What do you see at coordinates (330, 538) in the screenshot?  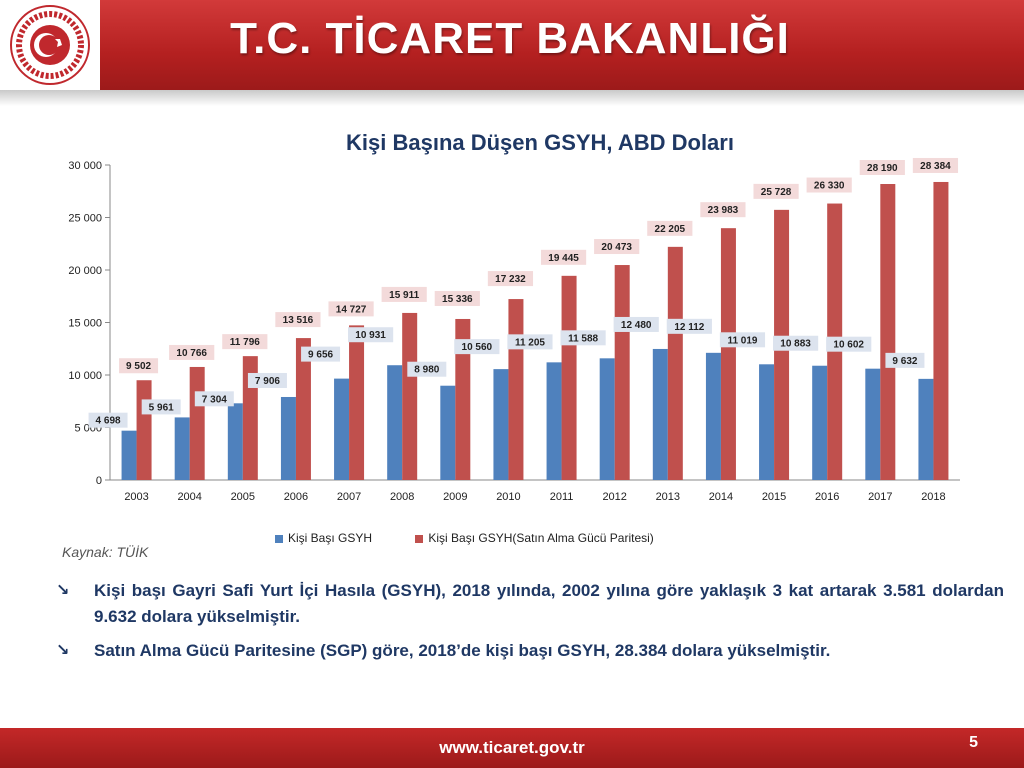 I see `legend-label: Kişi Başı GSYH` at bounding box center [330, 538].